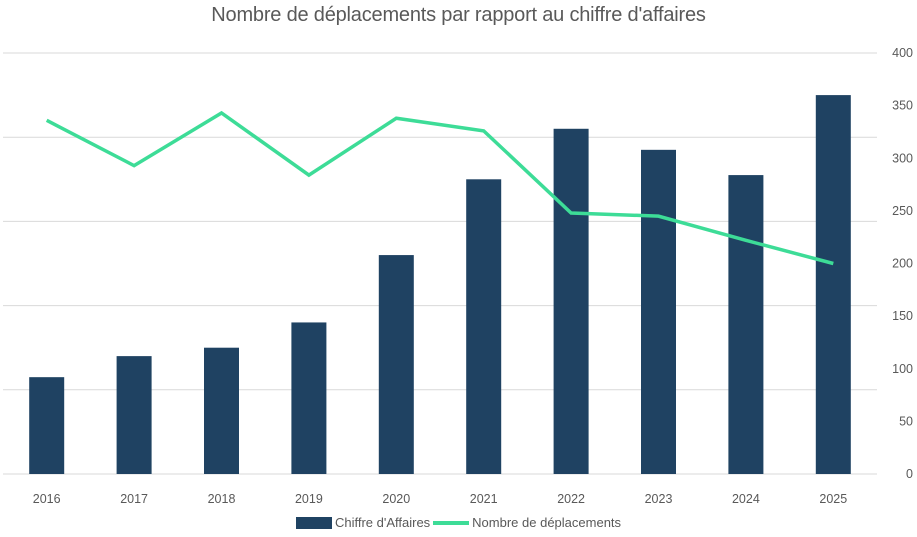 The height and width of the screenshot is (537, 917). What do you see at coordinates (902, 158) in the screenshot?
I see `y-tick-label: 300` at bounding box center [902, 158].